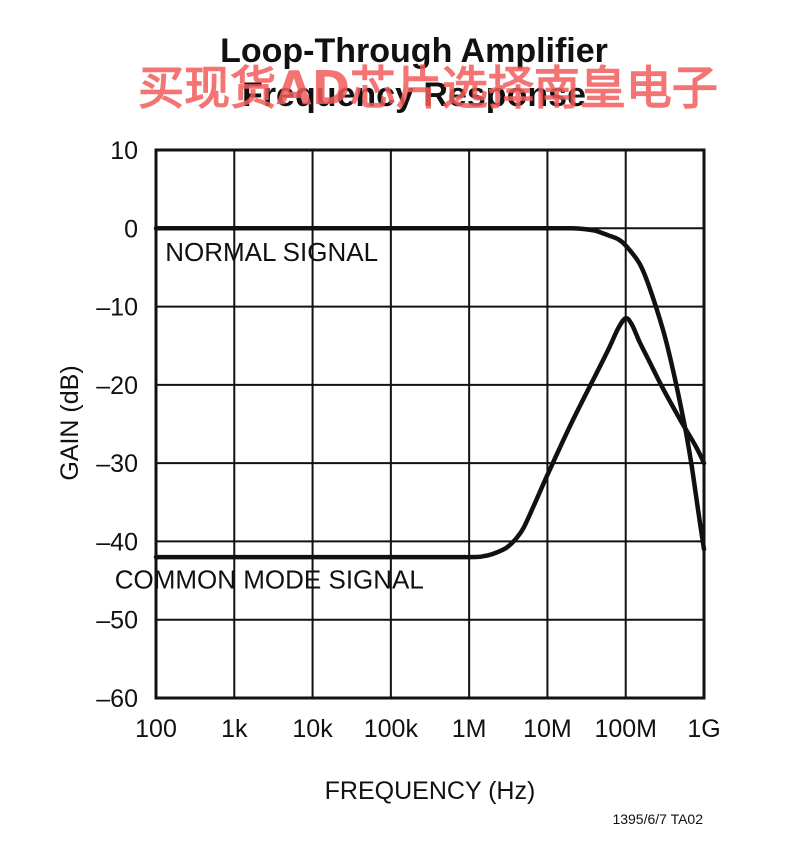 The width and height of the screenshot is (805, 850). What do you see at coordinates (117, 621) in the screenshot?
I see `y-tick-label: –50` at bounding box center [117, 621].